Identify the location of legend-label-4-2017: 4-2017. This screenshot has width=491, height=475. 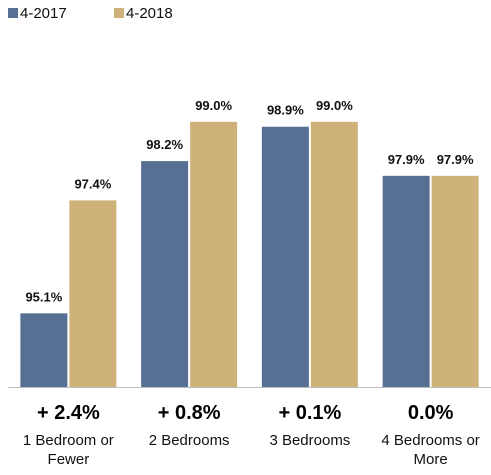
(43, 13).